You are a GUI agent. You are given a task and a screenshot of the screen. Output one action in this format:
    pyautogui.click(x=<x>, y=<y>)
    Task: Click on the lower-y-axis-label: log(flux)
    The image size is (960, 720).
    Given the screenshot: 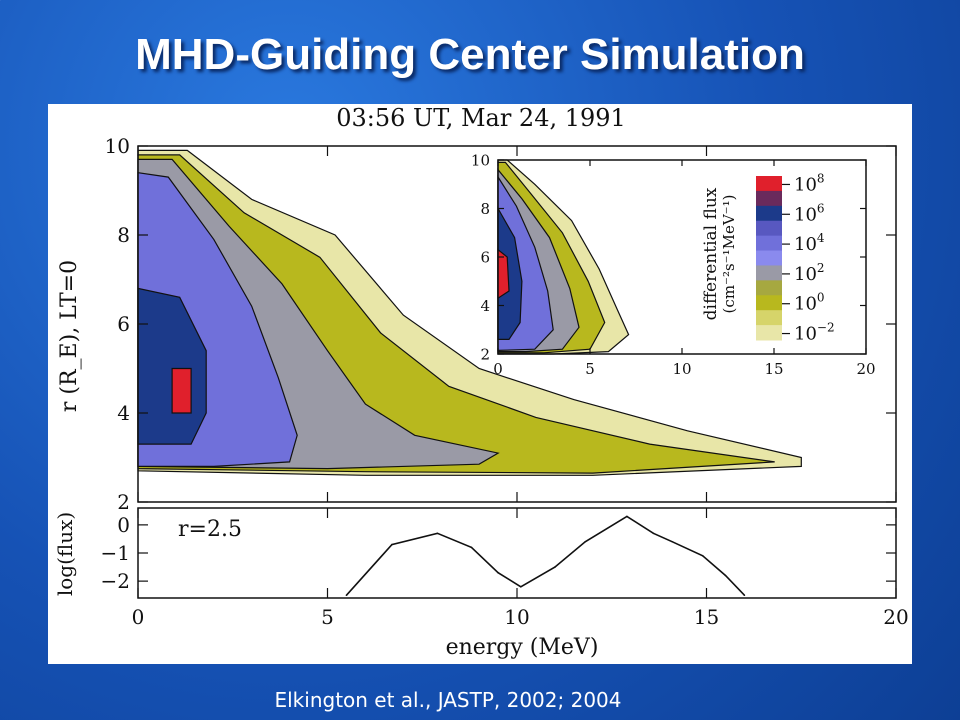 What is the action you would take?
    pyautogui.click(x=65, y=554)
    